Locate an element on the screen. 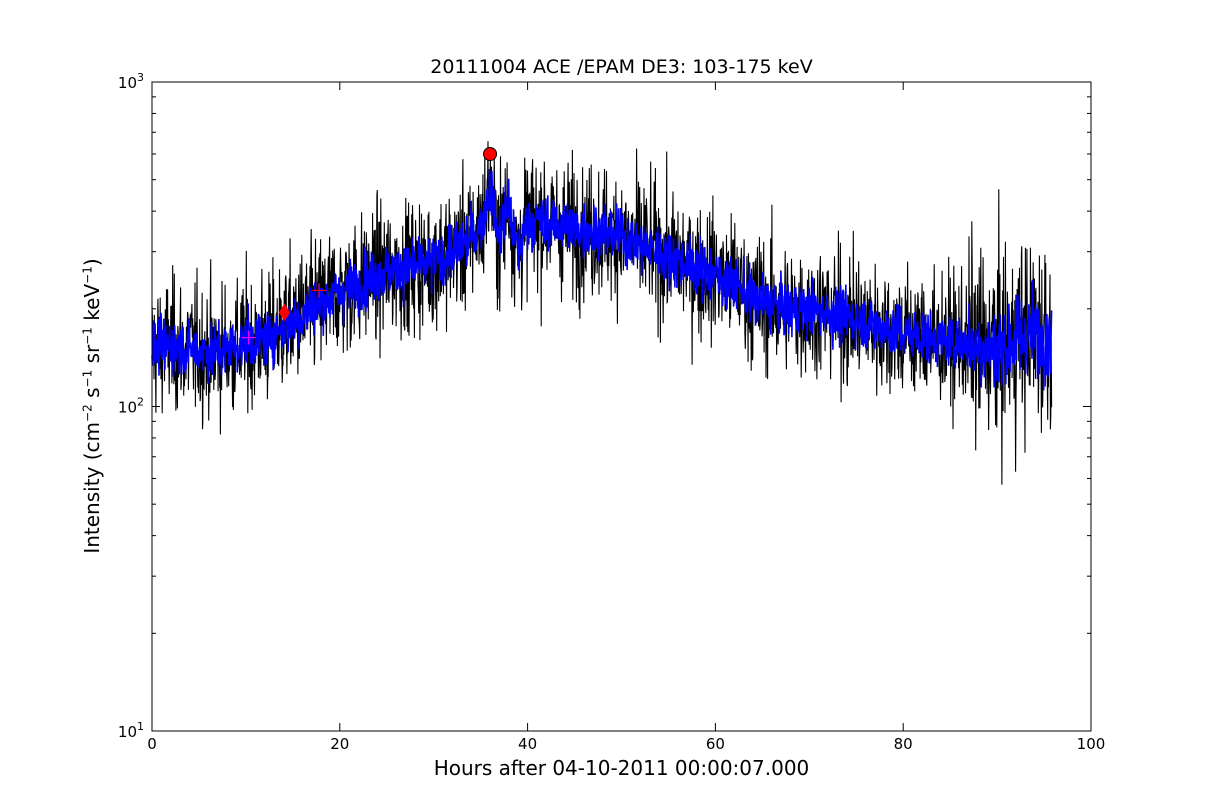  x-tick-label: 100 is located at coordinates (1091, 744).